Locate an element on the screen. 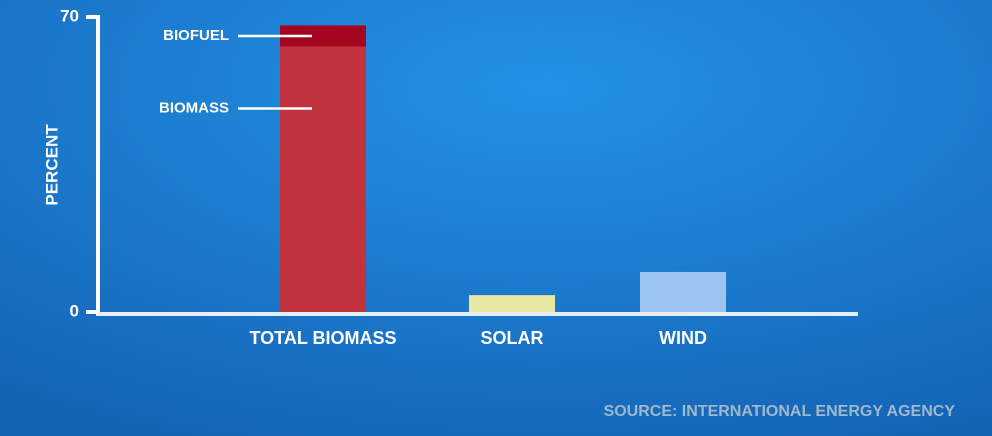 The width and height of the screenshot is (992, 436). y-tick-label: 0 is located at coordinates (74, 310).